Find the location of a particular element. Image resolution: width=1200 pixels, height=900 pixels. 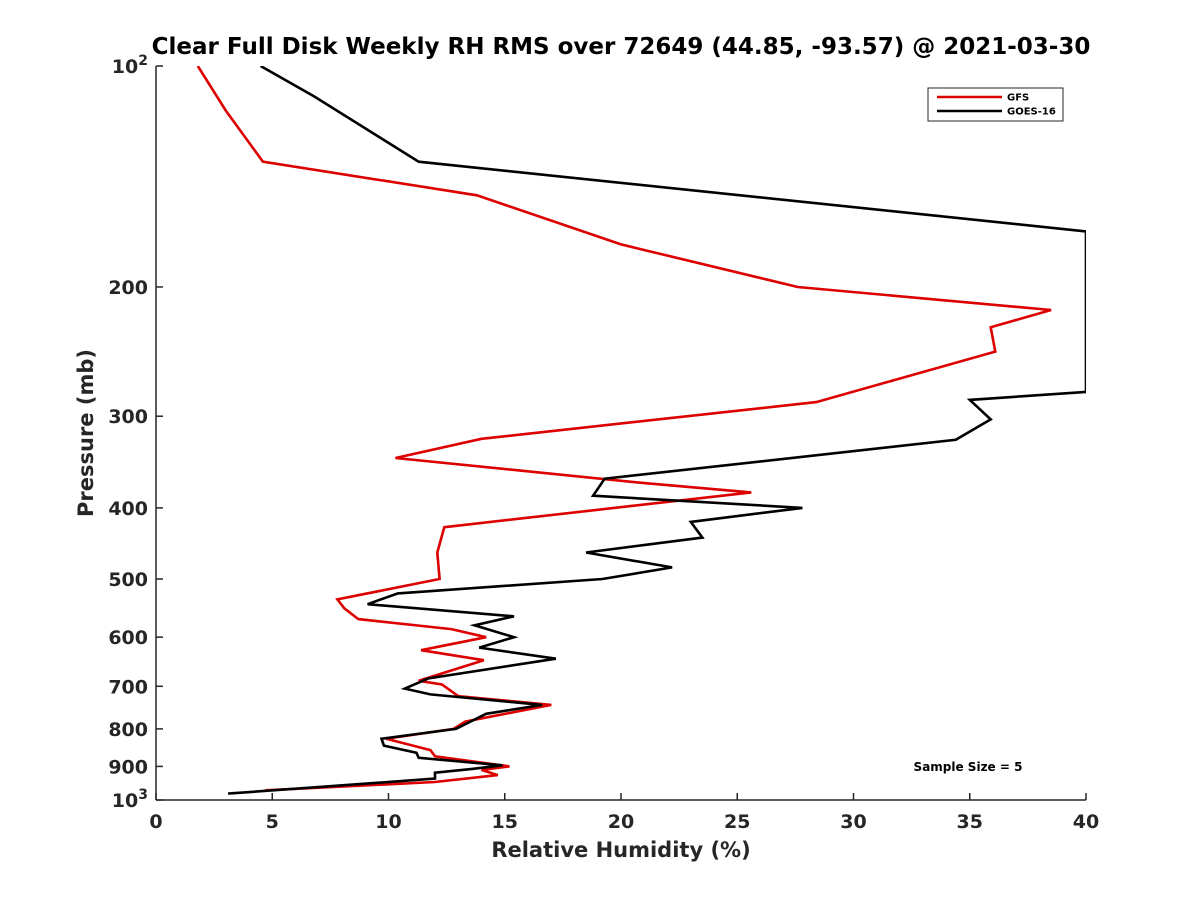

x-axis-label: Relative Humidity (%) is located at coordinates (620, 850).